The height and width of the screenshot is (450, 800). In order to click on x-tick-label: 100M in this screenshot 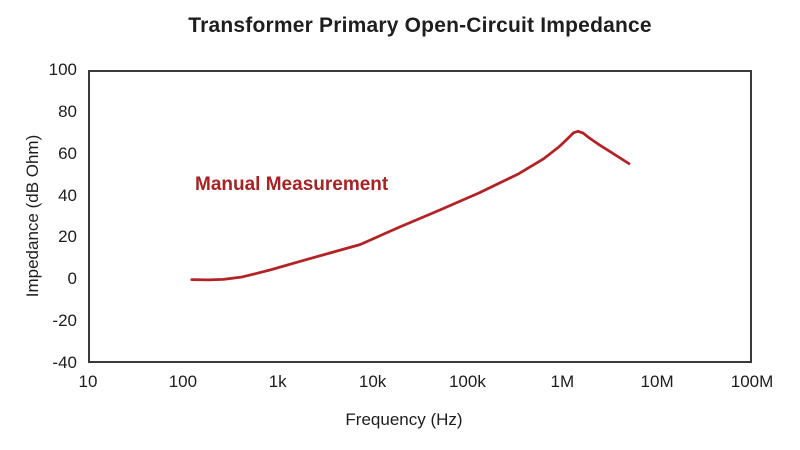, I will do `click(752, 381)`.